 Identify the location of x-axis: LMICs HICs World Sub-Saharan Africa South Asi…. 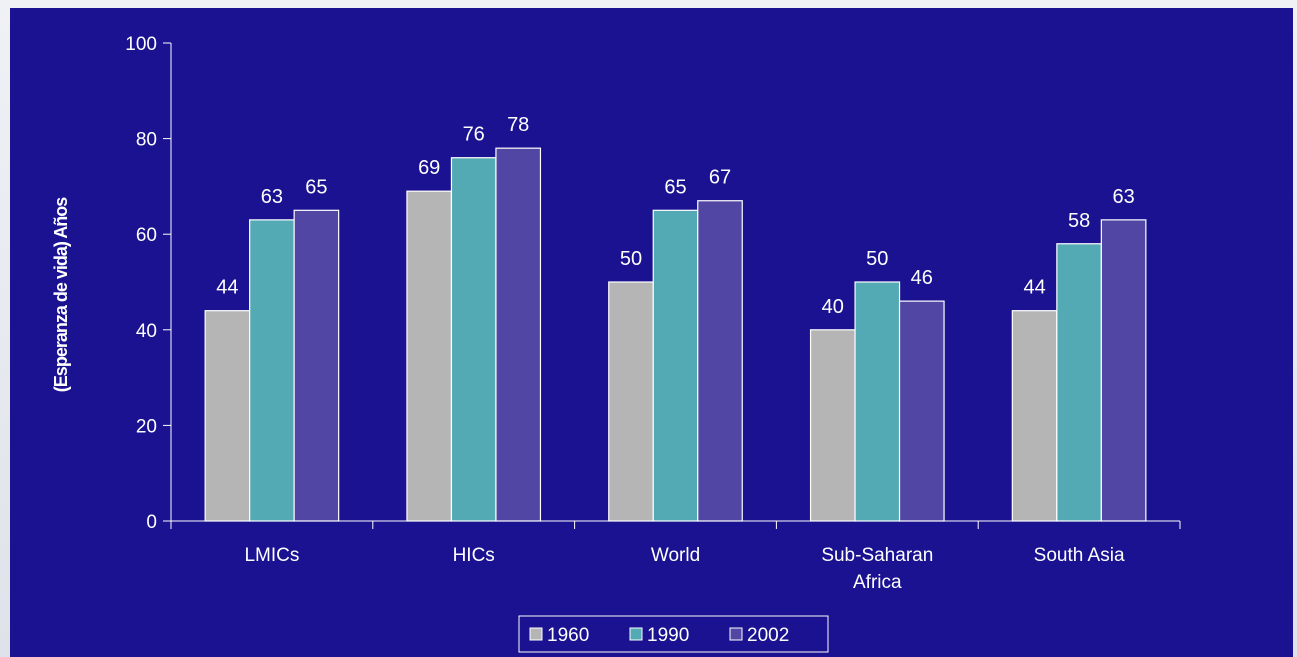
(675, 556).